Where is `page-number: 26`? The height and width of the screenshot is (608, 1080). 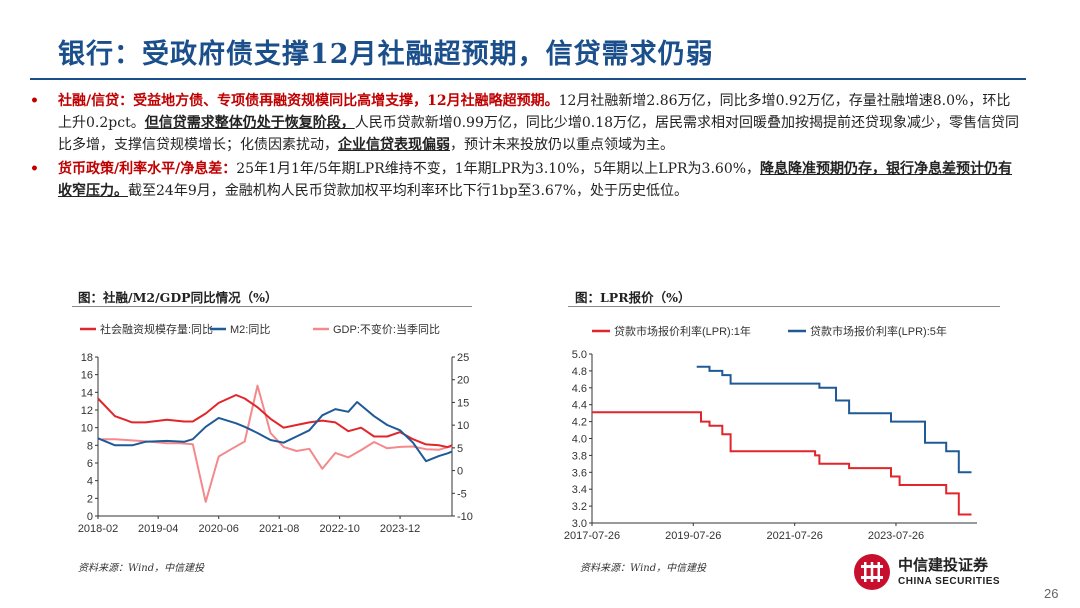 page-number: 26 is located at coordinates (1051, 593).